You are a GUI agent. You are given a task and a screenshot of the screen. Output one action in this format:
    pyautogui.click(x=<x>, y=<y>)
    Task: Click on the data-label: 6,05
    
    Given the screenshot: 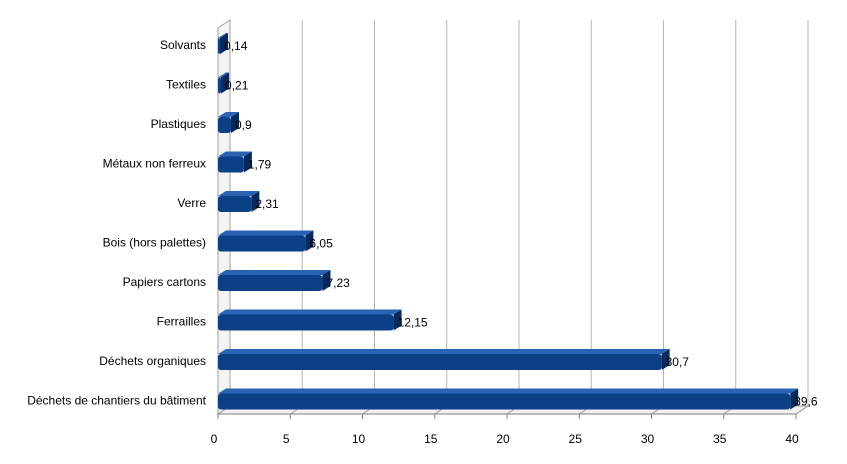 What is the action you would take?
    pyautogui.click(x=321, y=244)
    